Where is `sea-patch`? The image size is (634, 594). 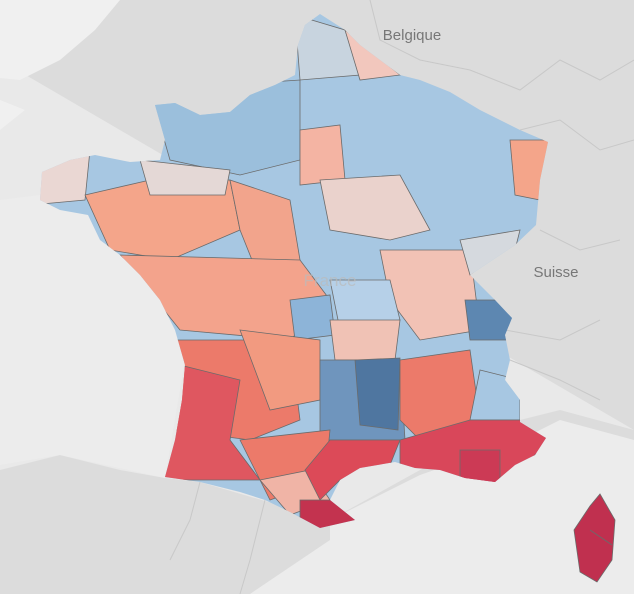 sea-patch is located at coordinates (12, 115).